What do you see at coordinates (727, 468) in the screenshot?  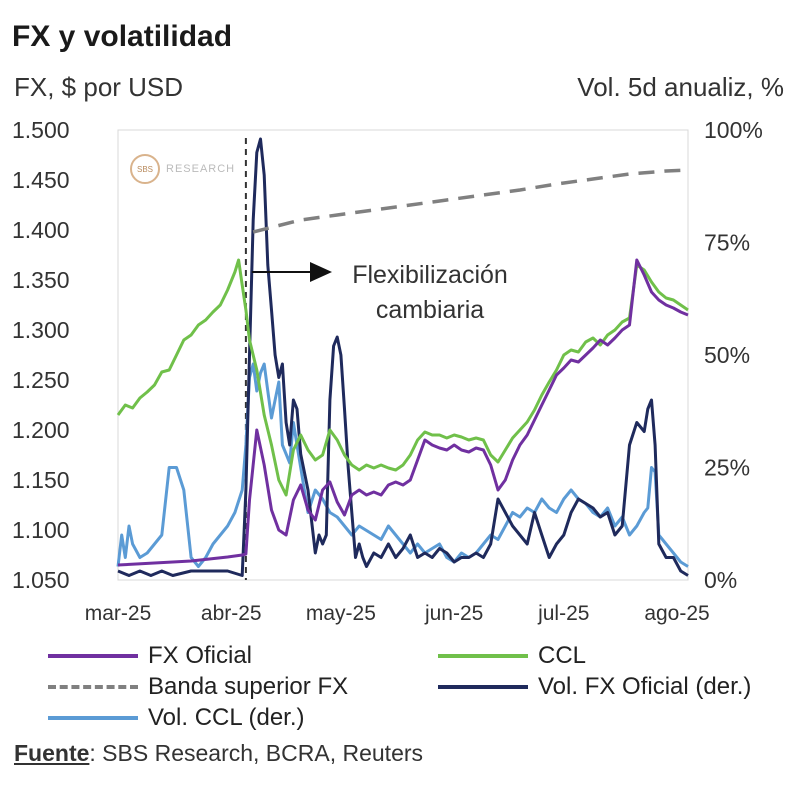 I see `right-tick-label: 25%` at bounding box center [727, 468].